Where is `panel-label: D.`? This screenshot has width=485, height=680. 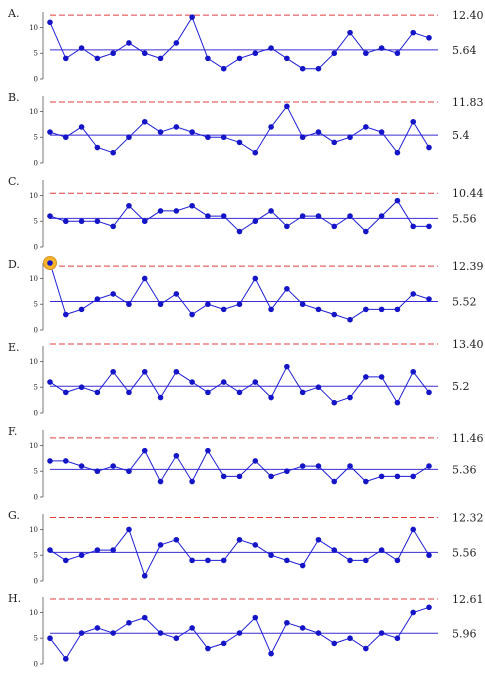
panel-label: D. is located at coordinates (14, 264).